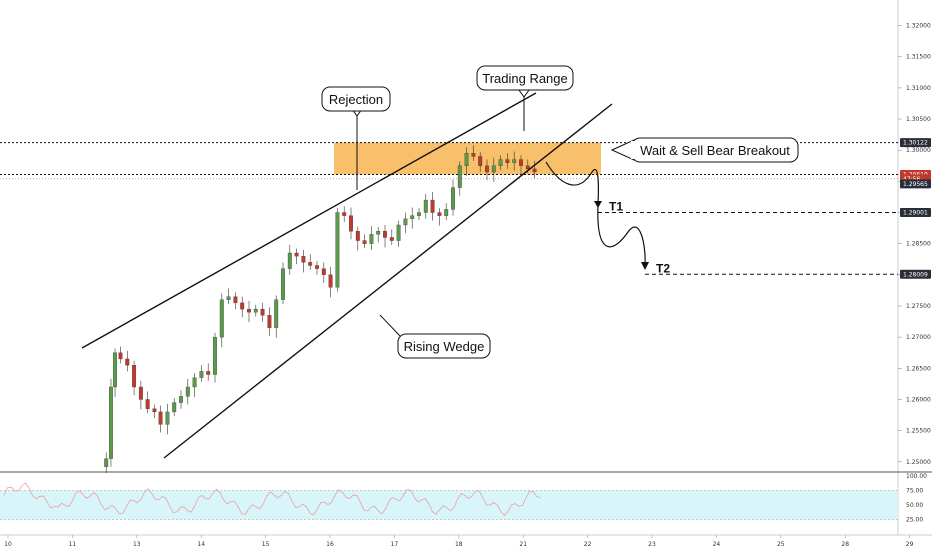 The image size is (932, 550). I want to click on price-tick-label: 1.30500, so click(918, 119).